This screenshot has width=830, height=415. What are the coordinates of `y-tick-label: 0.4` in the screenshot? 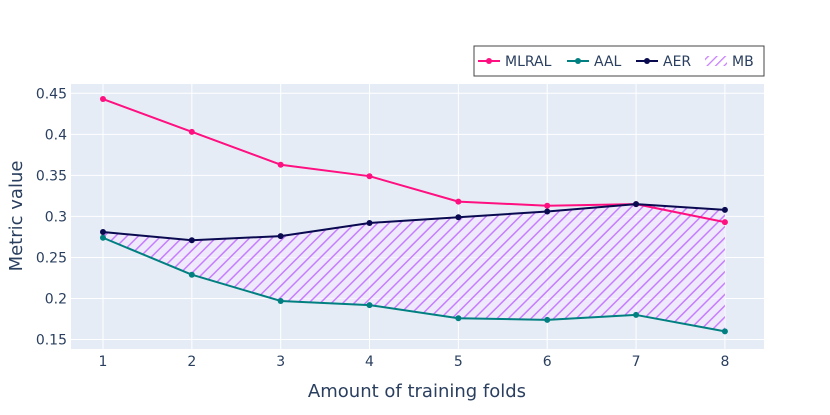 It's located at (56, 135).